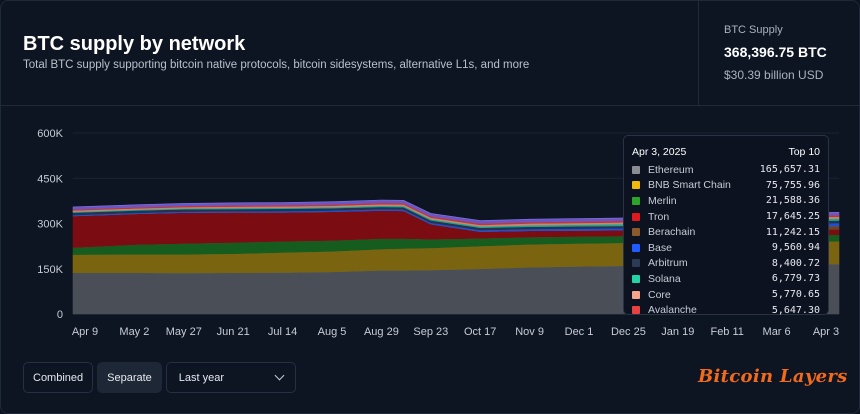 The height and width of the screenshot is (414, 860). What do you see at coordinates (792, 185) in the screenshot?
I see `tooltip-series-value: 75,755.96` at bounding box center [792, 185].